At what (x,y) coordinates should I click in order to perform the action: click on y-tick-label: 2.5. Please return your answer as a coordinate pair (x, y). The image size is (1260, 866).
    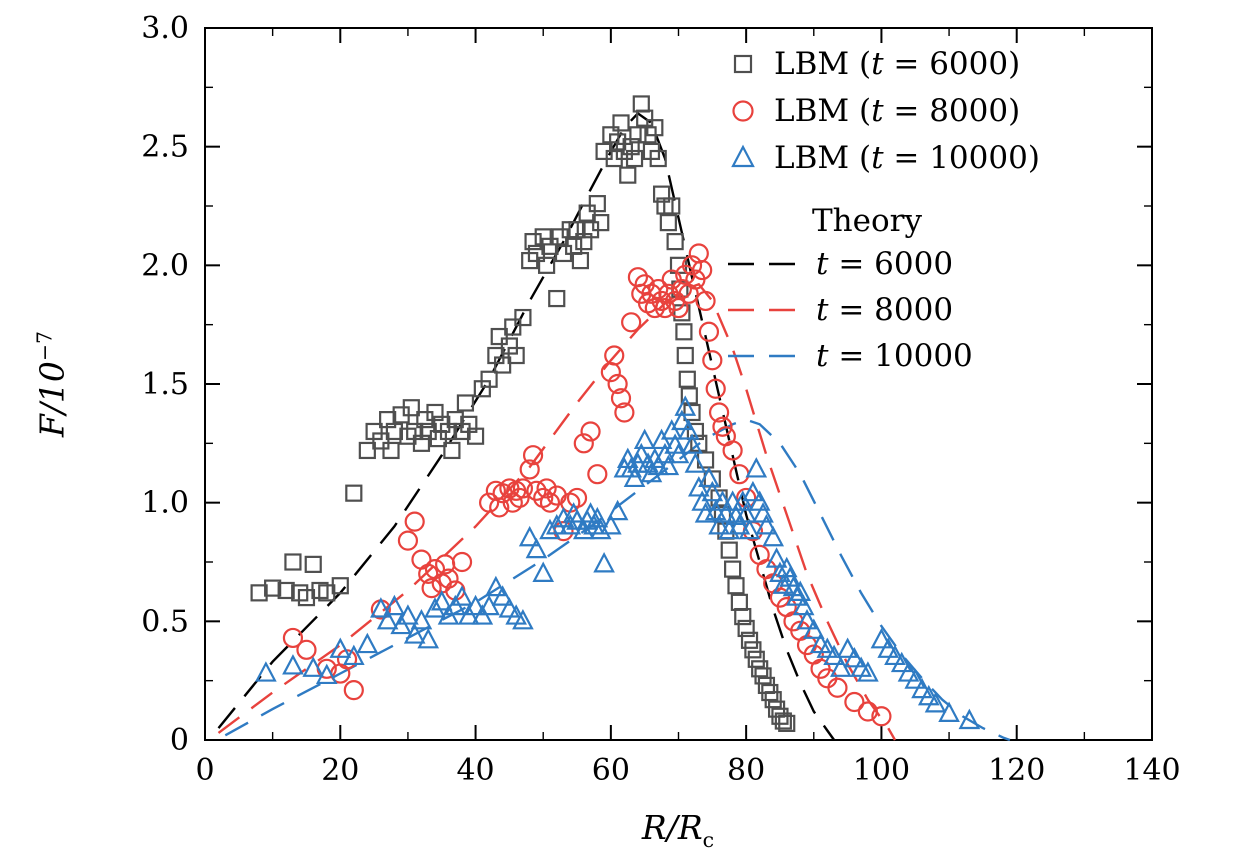
    Looking at the image, I should click on (165, 147).